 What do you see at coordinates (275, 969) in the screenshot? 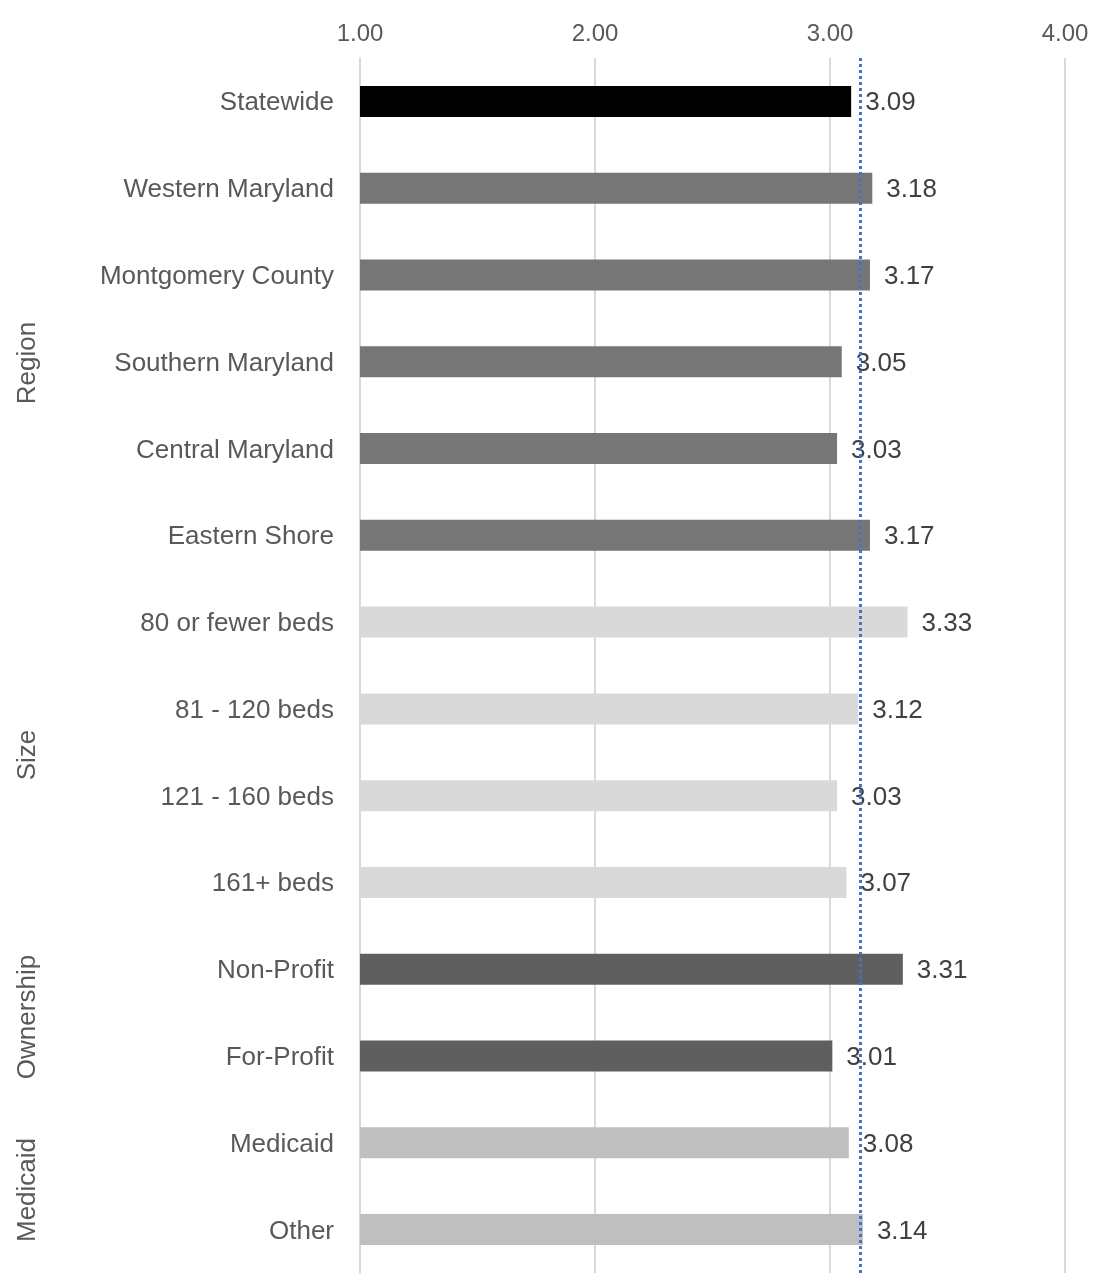
I see `y-tick-label: Non-Profit` at bounding box center [275, 969].